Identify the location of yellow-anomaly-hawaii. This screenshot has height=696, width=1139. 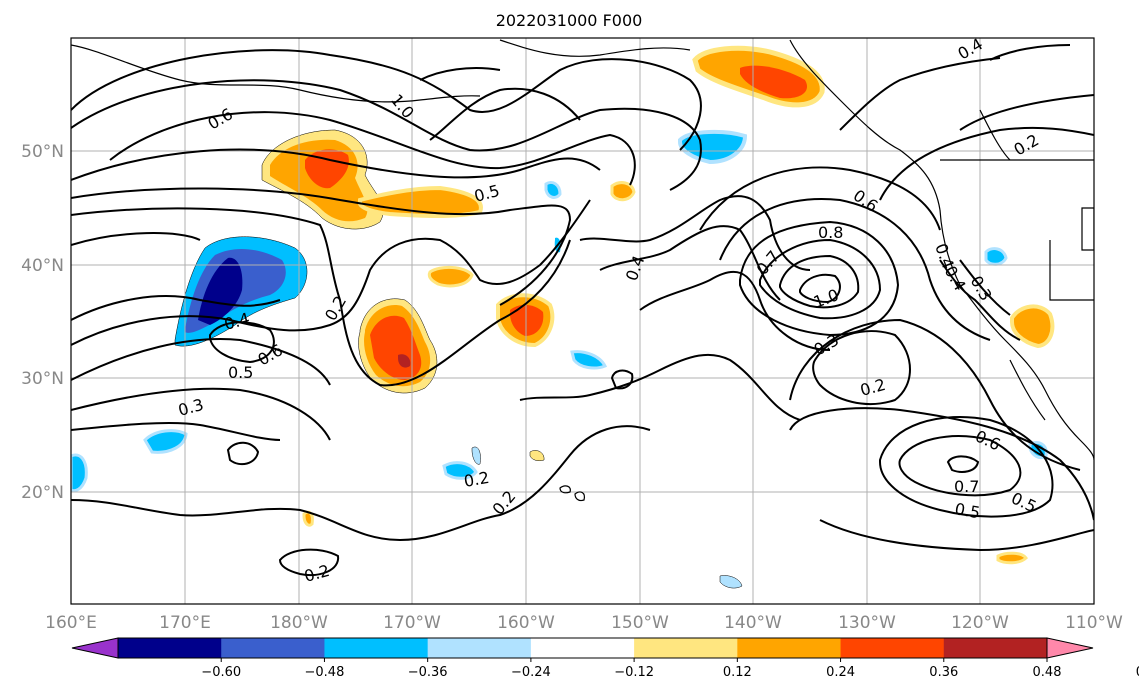
(537, 456).